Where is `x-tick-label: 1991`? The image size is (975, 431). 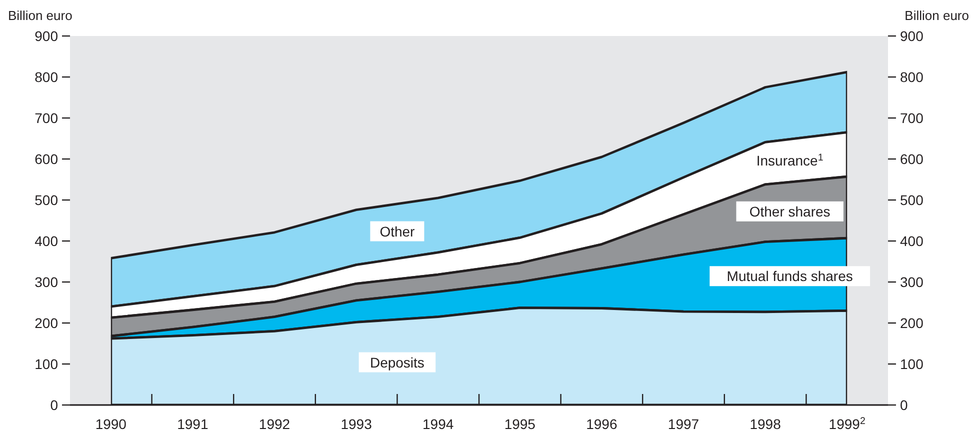 x-tick-label: 1991 is located at coordinates (192, 423).